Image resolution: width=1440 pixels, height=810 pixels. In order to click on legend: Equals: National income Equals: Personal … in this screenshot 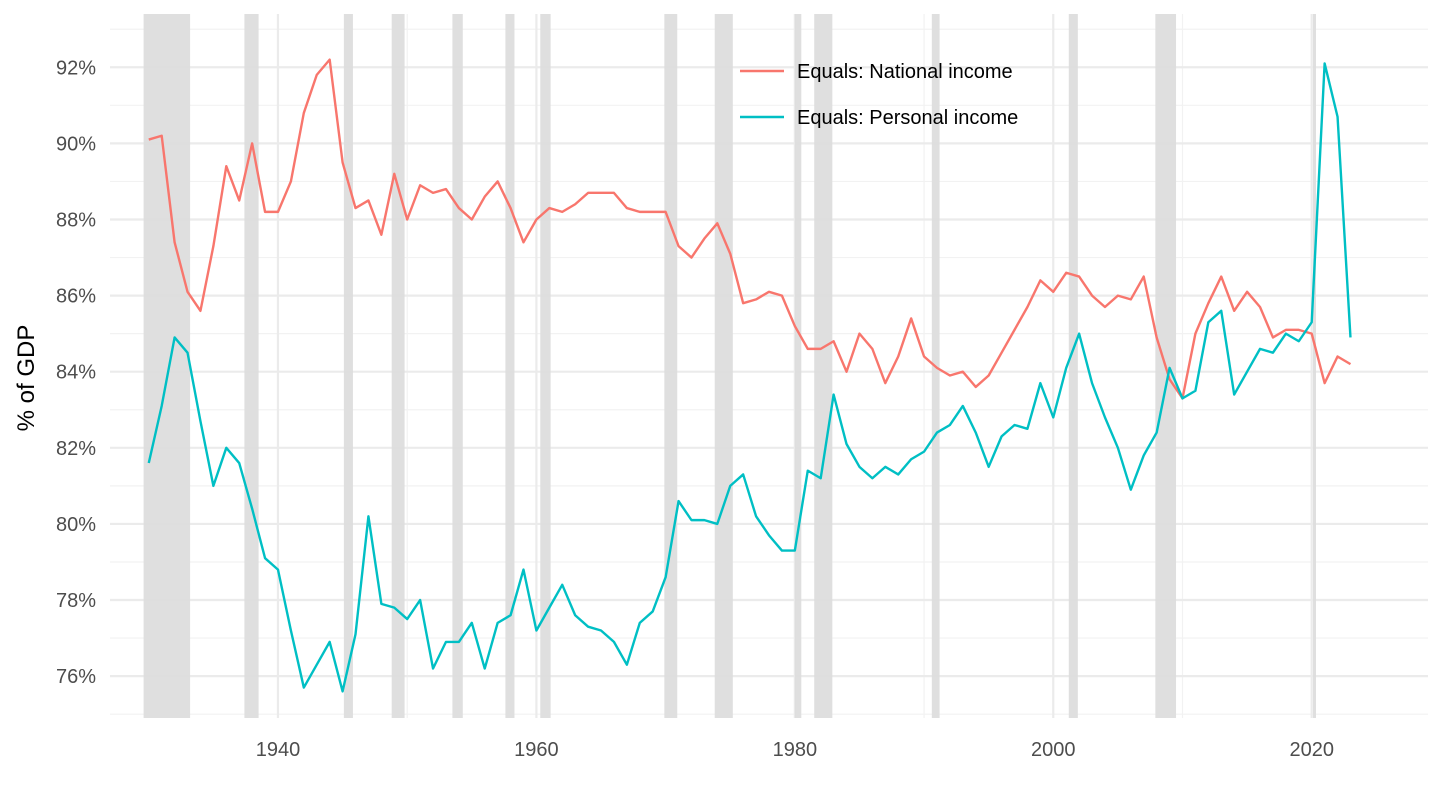, I will do `click(879, 95)`.